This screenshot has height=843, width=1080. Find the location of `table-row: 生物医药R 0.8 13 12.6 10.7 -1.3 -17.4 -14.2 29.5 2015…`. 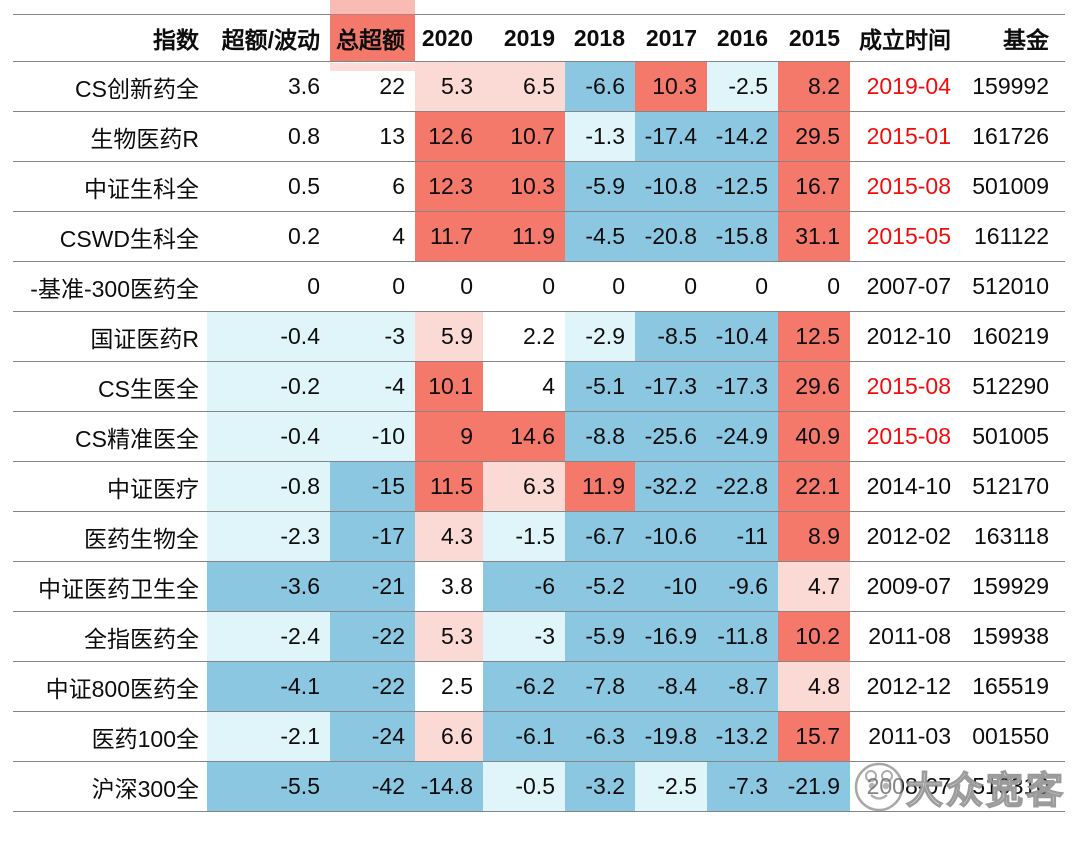

table-row: 生物医药R 0.8 13 12.6 10.7 -1.3 -17.4 -14.2 29.5 2015… is located at coordinates (539, 136).